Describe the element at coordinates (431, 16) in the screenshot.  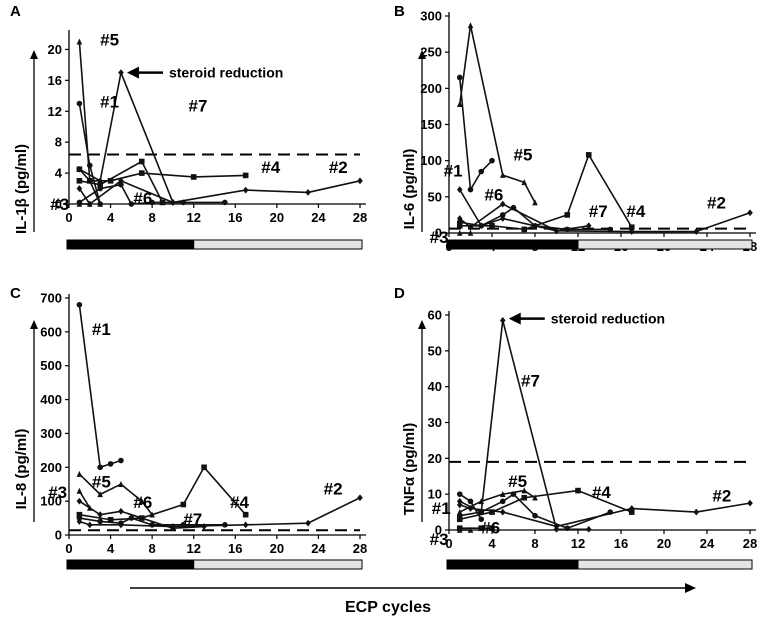
I see `y-tick-label: 300` at that location.